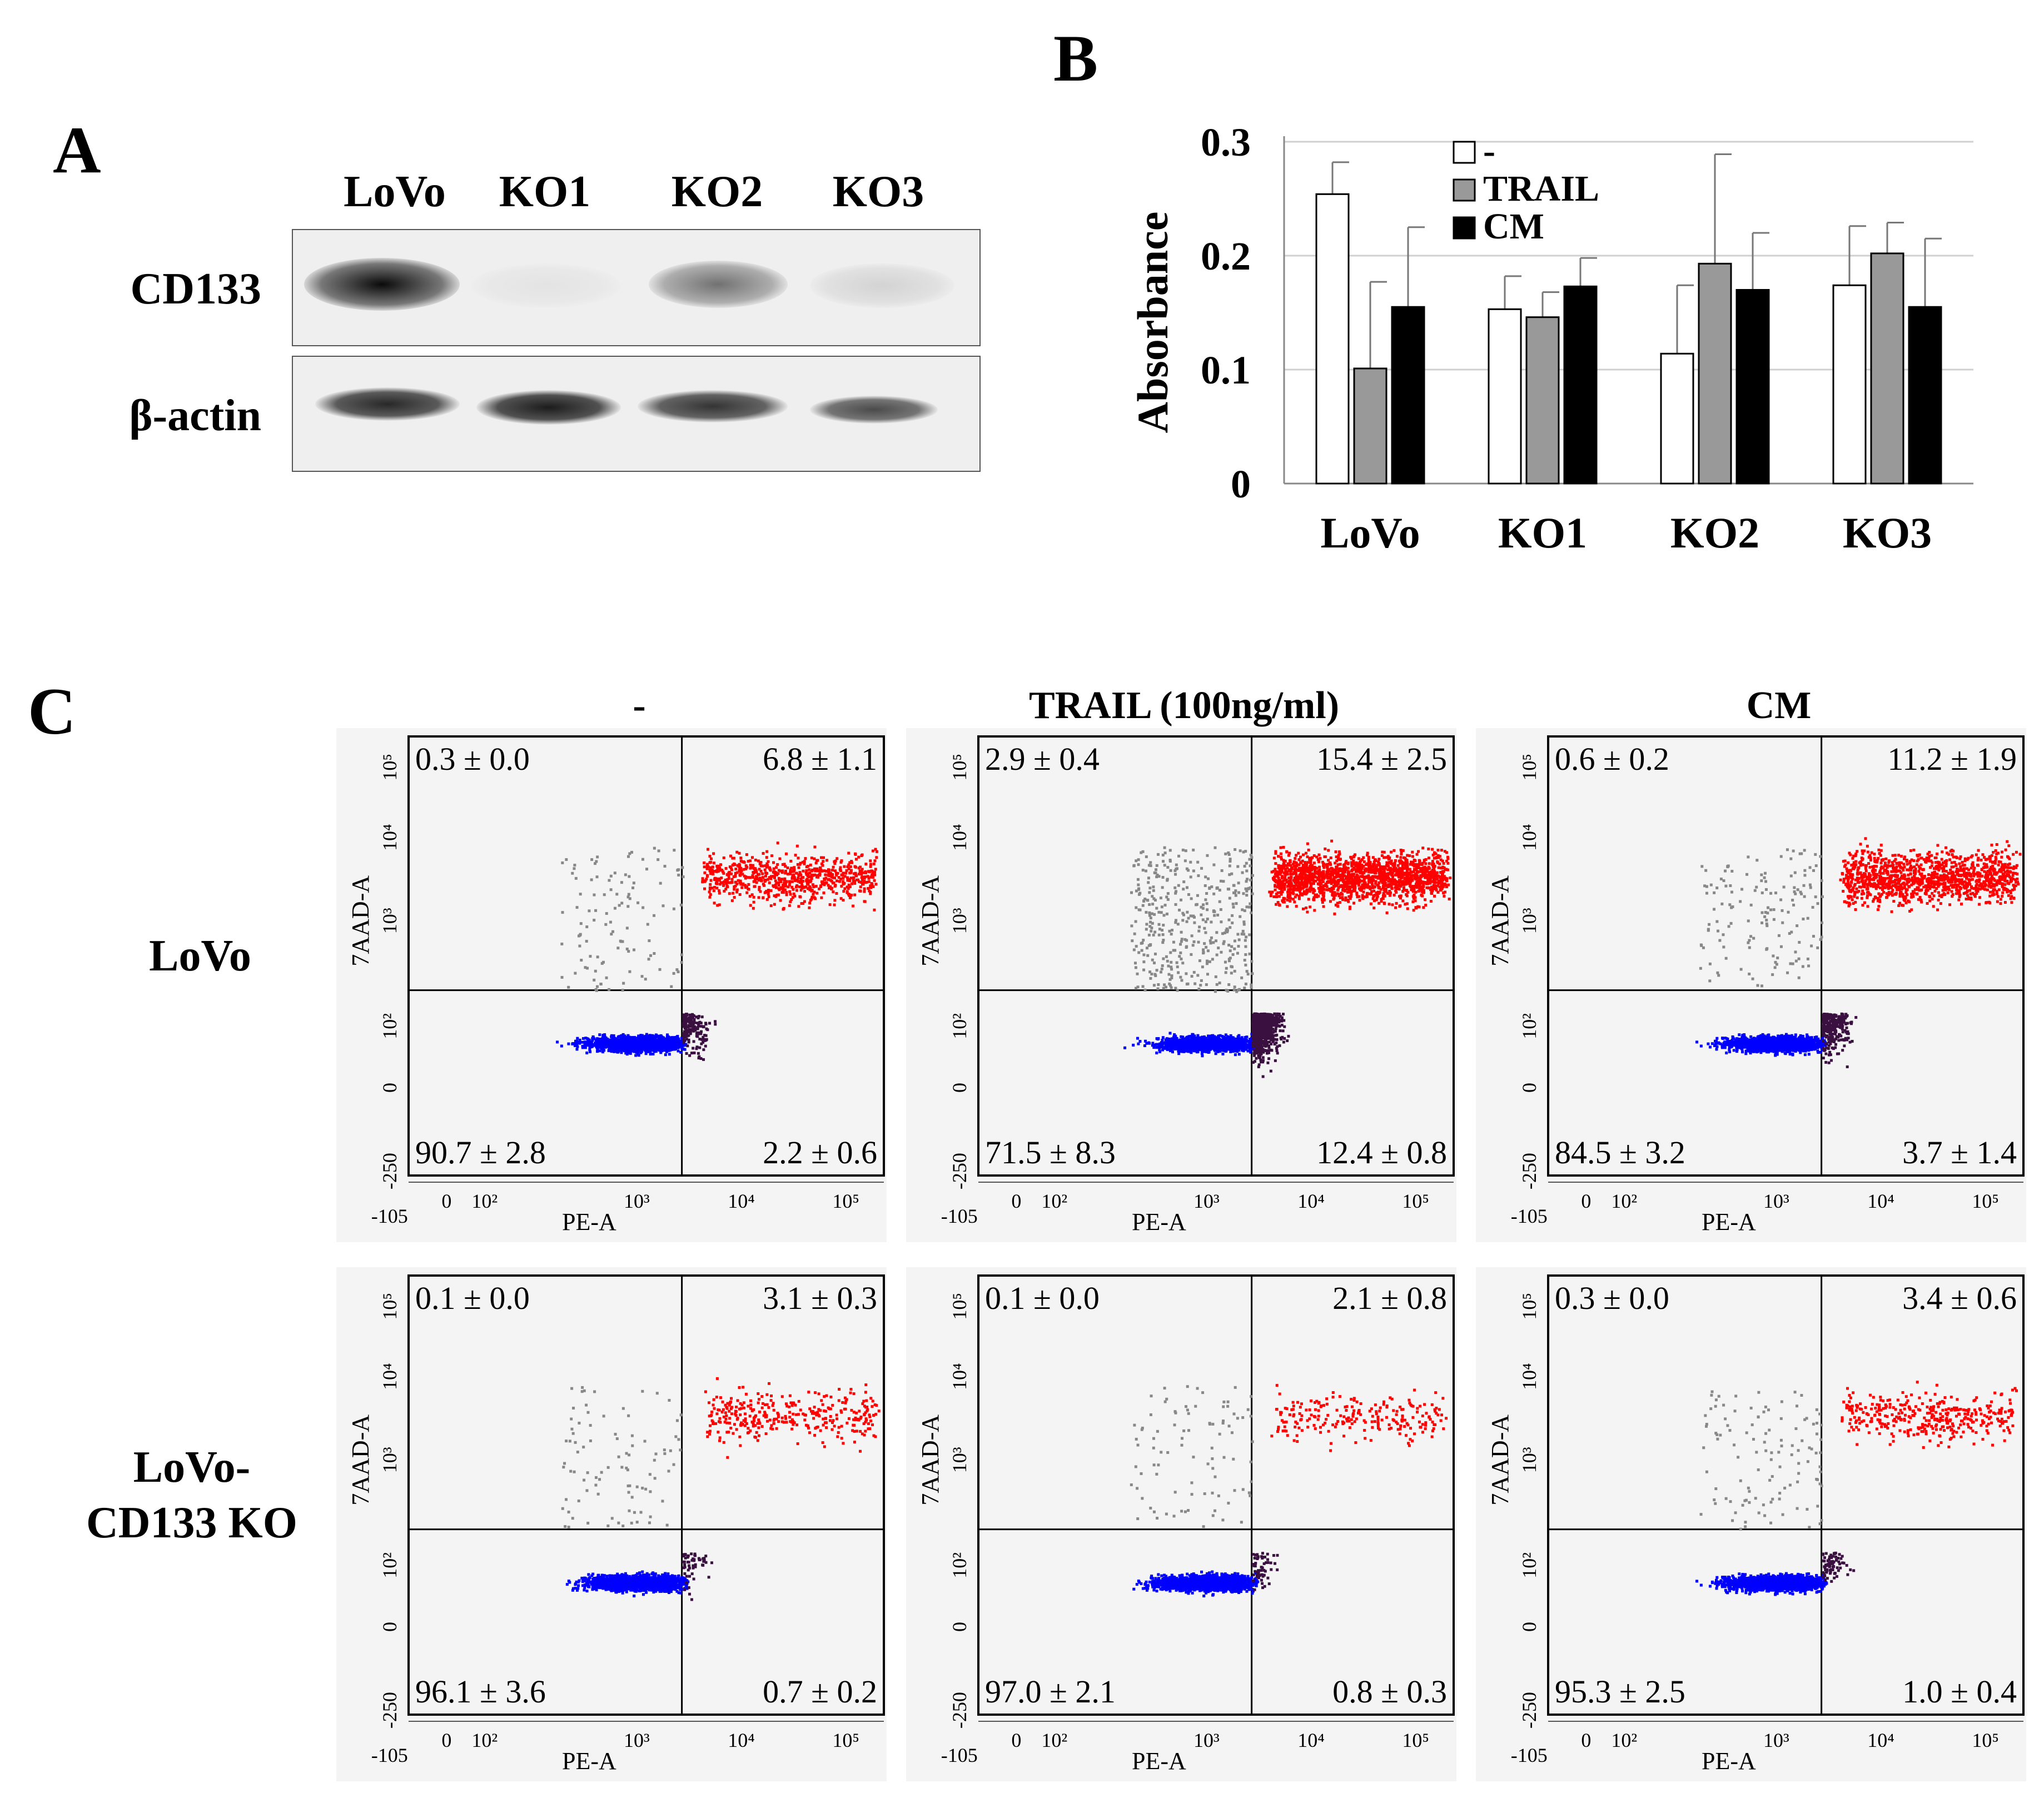 The image size is (2044, 1798). What do you see at coordinates (192, 1467) in the screenshot?
I see `flow-row-label-ko-line1: LoVo-` at bounding box center [192, 1467].